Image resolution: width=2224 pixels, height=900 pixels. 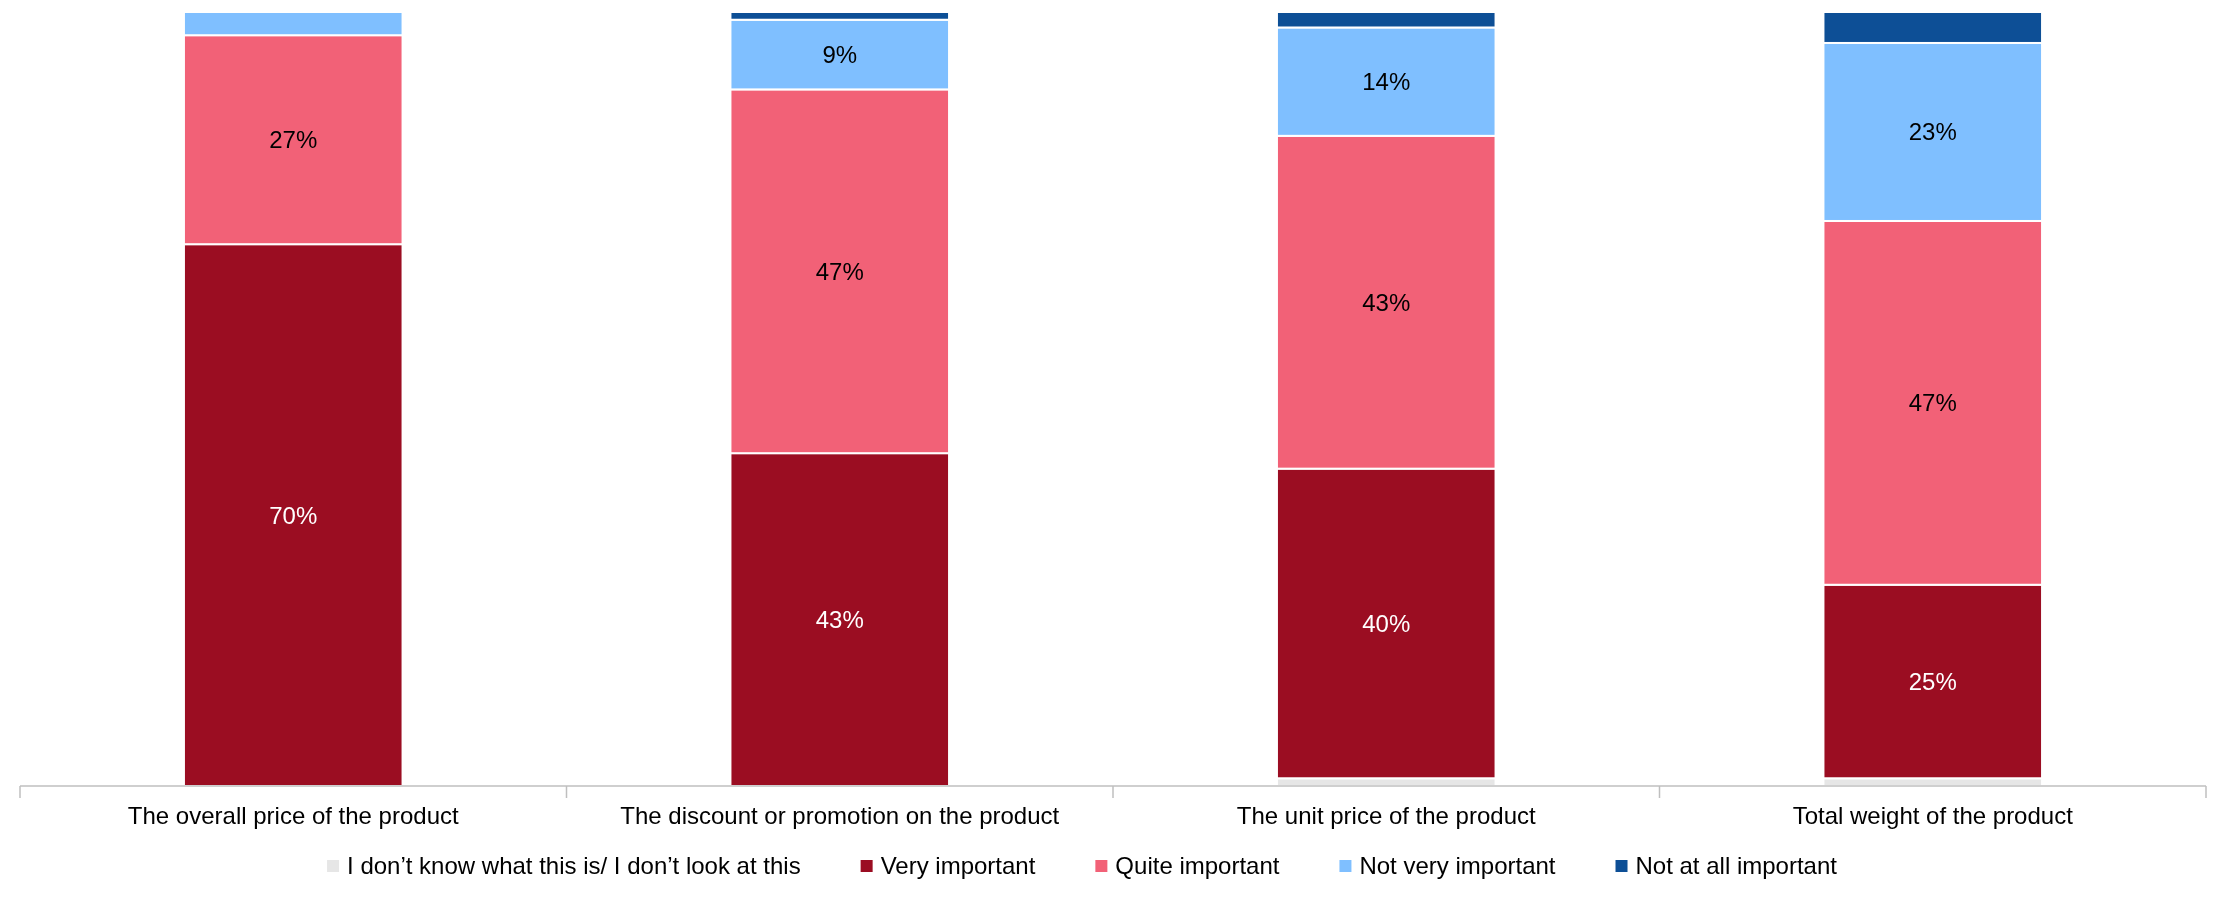 What do you see at coordinates (1736, 865) in the screenshot?
I see `legend-label: Not at all important` at bounding box center [1736, 865].